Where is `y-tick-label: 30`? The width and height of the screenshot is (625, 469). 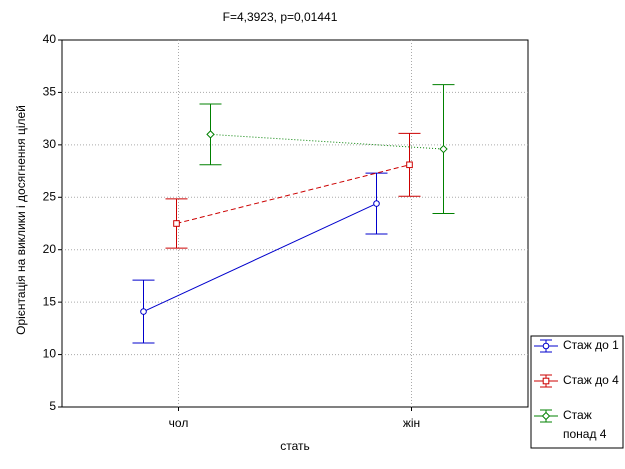 y-tick-label: 30 is located at coordinates (50, 144).